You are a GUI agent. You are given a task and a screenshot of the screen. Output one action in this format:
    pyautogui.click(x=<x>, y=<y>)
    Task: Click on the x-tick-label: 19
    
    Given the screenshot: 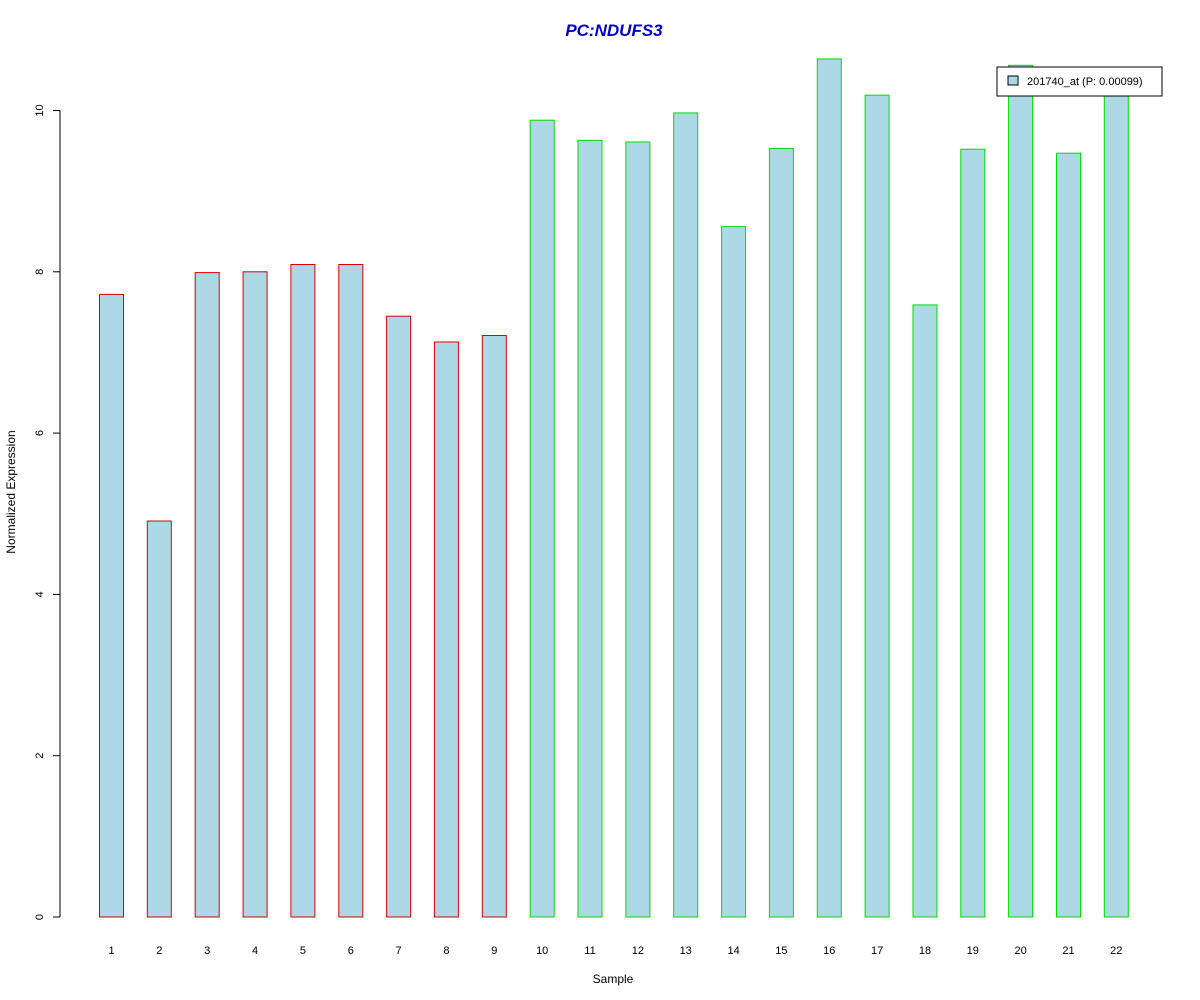 What is the action you would take?
    pyautogui.click(x=973, y=951)
    